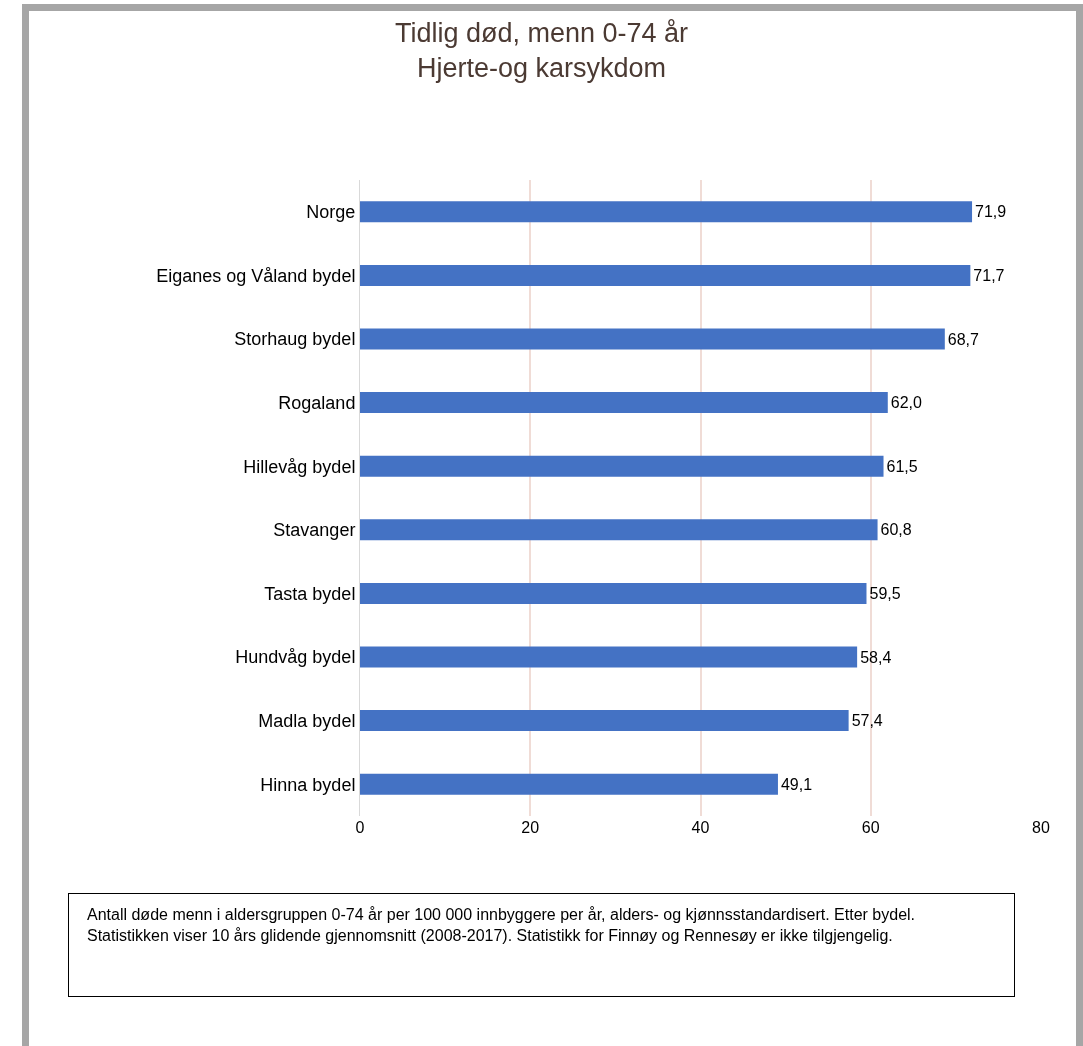 The height and width of the screenshot is (1046, 1083). I want to click on x-tick-label: 0, so click(360, 827).